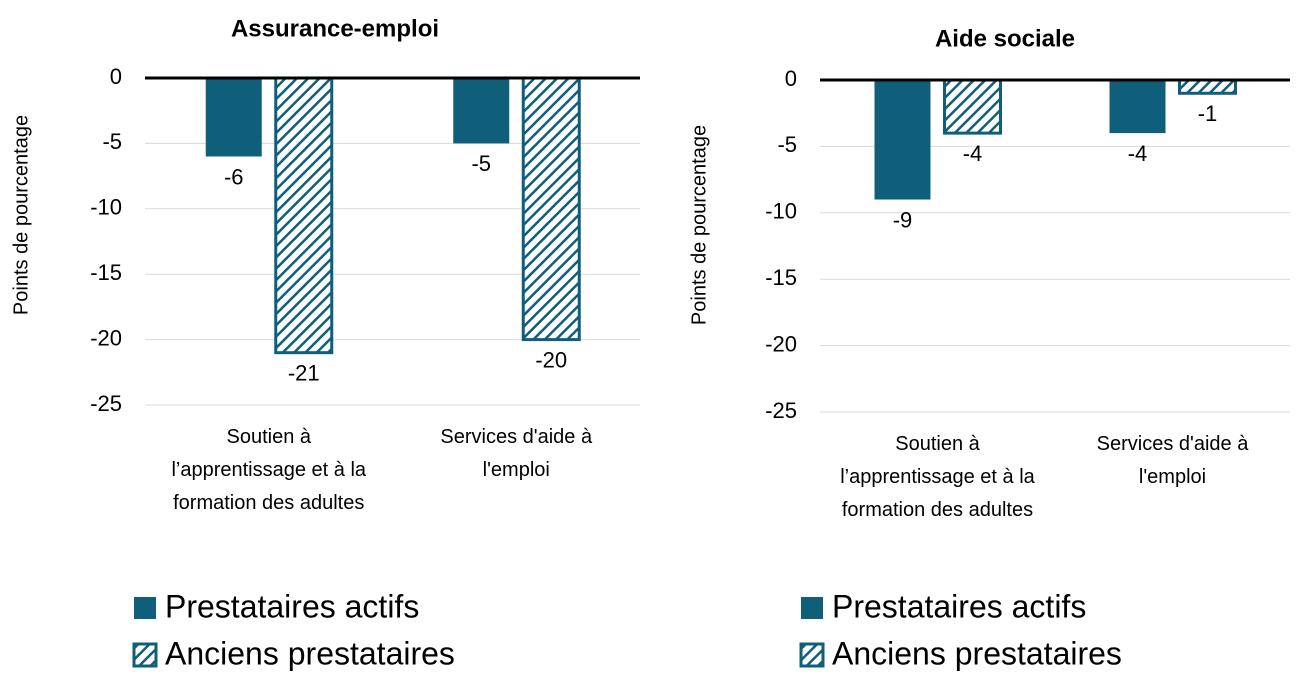 This screenshot has height=675, width=1301. What do you see at coordinates (304, 372) in the screenshot?
I see `data-label: -21` at bounding box center [304, 372].